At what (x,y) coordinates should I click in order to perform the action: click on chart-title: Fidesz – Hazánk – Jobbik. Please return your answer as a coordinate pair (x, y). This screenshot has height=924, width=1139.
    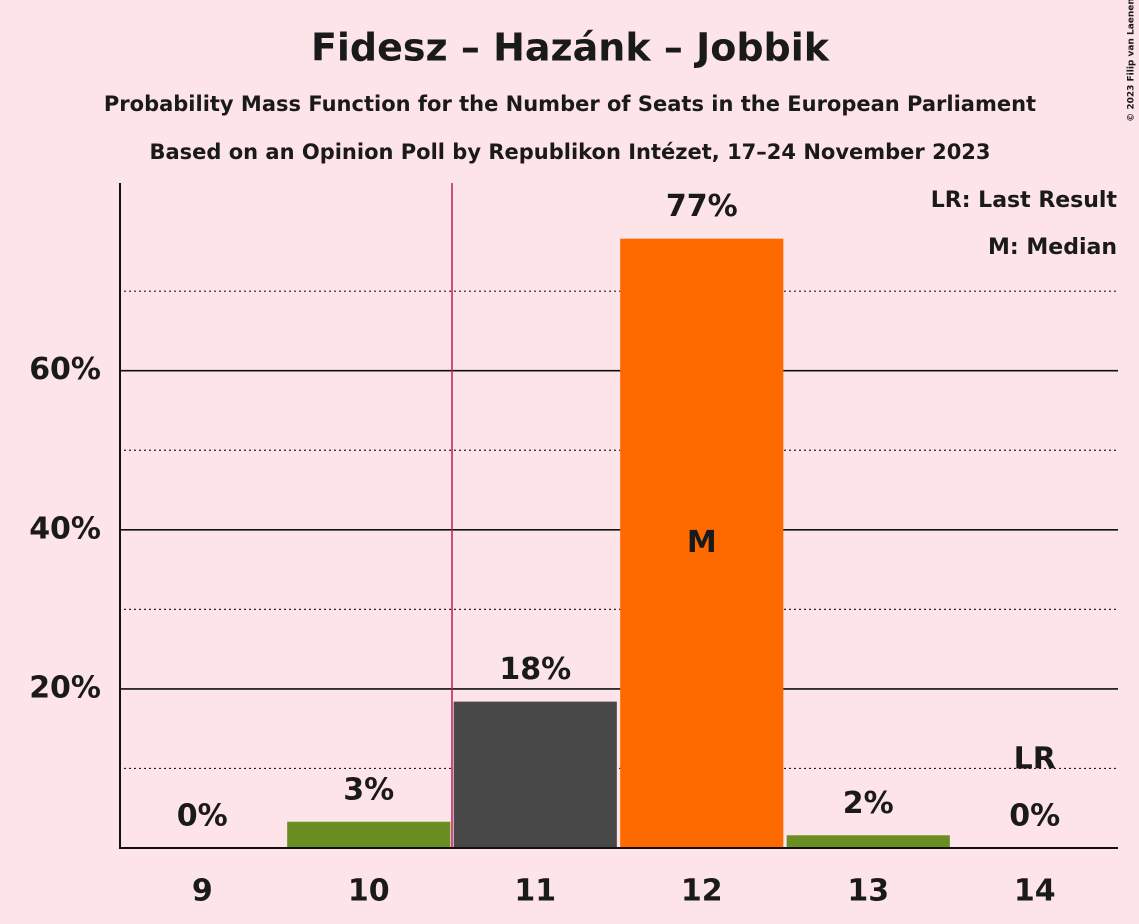
    Looking at the image, I should click on (570, 48).